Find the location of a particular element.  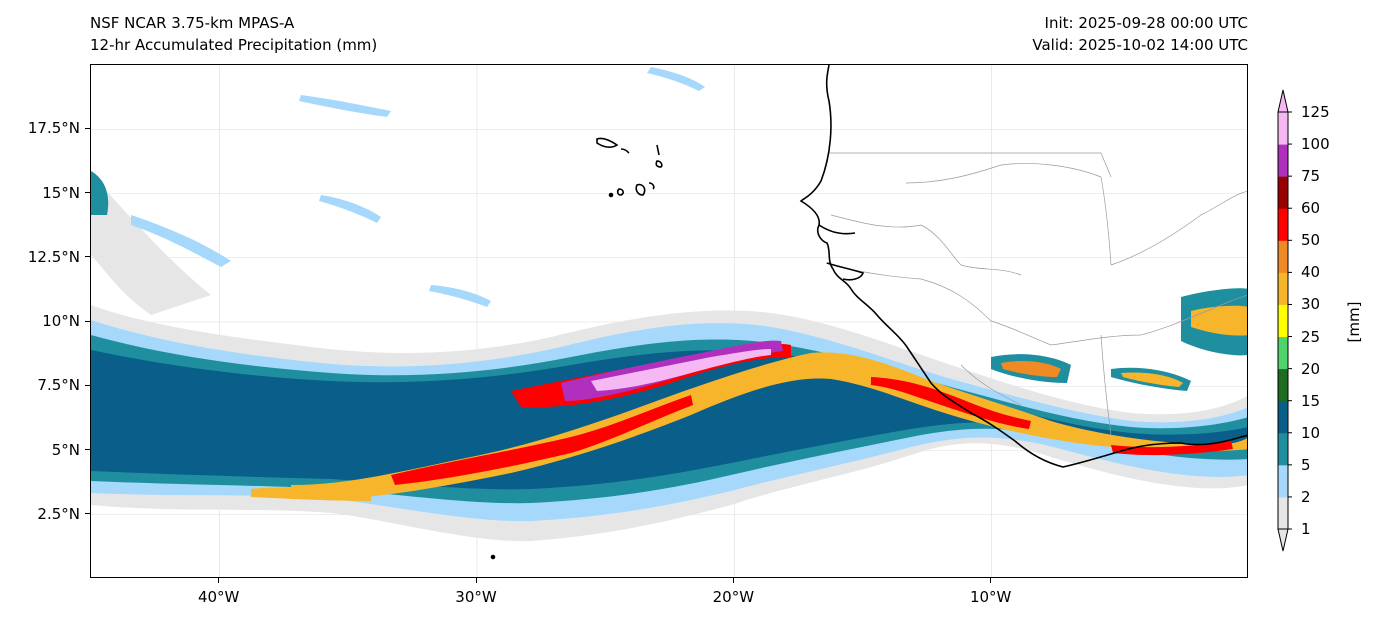

colorbar-level-label: 10 is located at coordinates (1311, 432).